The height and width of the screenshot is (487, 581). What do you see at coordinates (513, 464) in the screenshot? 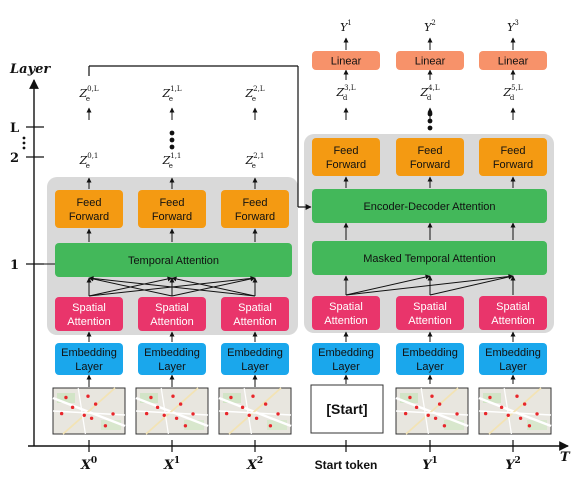
I see `input-label-5: Y2` at bounding box center [513, 464].